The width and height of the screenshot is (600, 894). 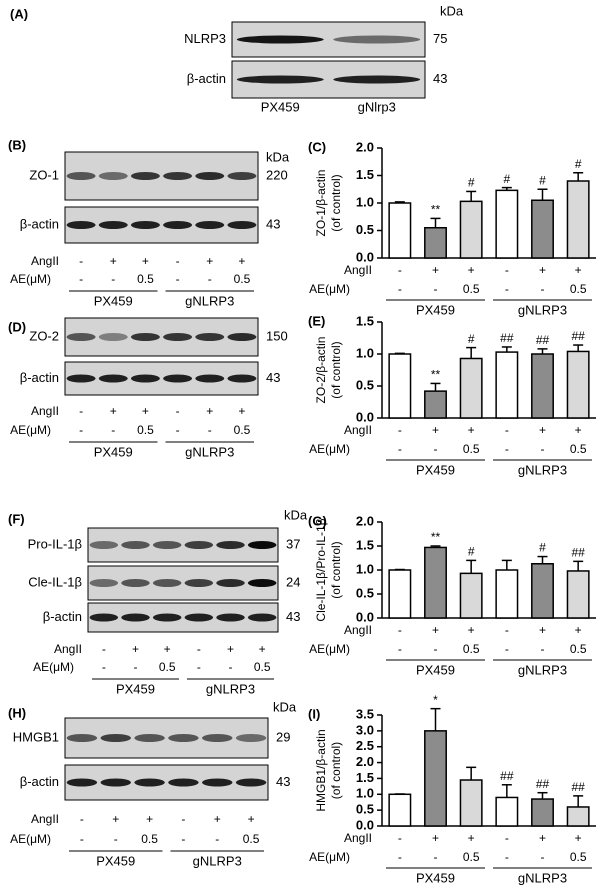 I want to click on significance: *, so click(x=435, y=700).